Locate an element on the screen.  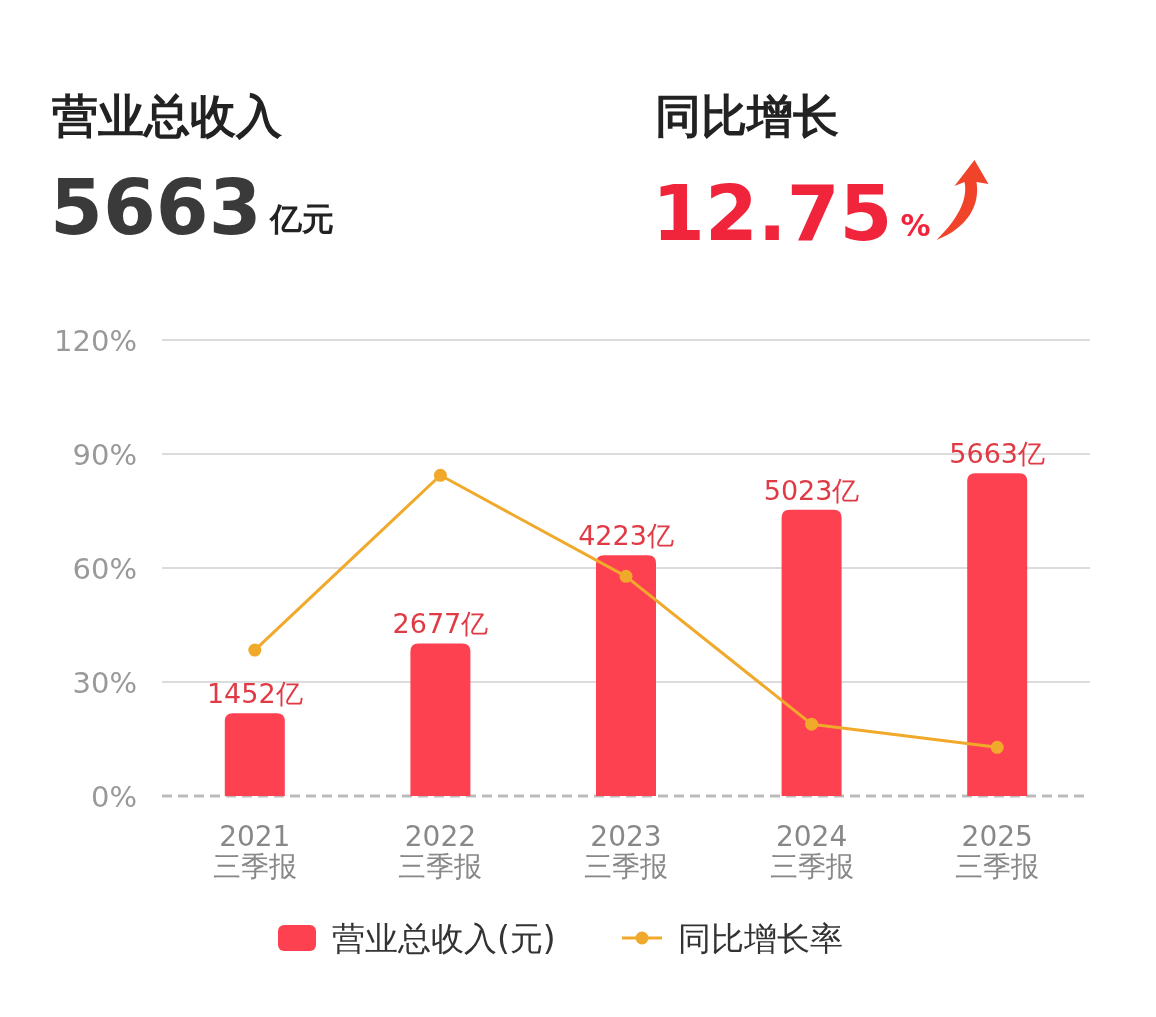
text: 亿元 is located at coordinates (300, 219).